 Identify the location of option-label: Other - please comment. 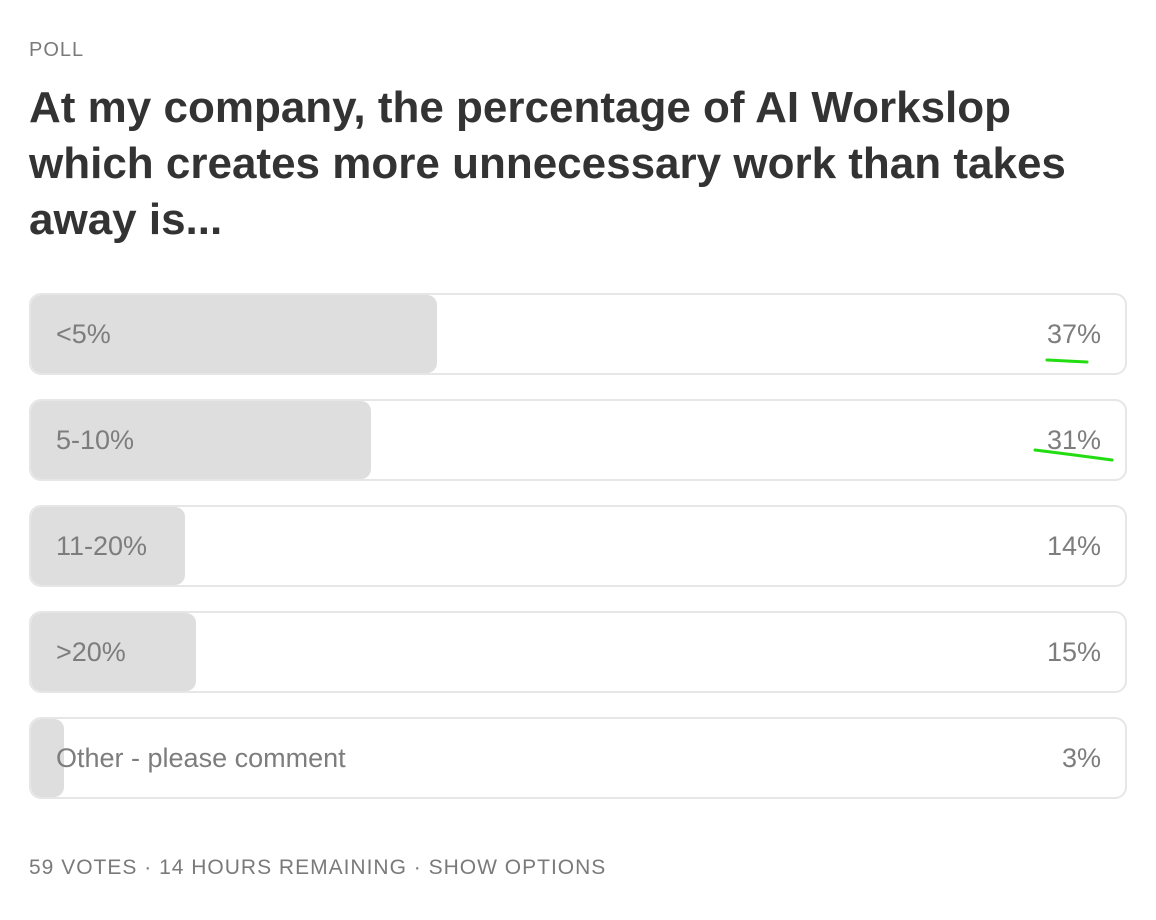
(201, 757).